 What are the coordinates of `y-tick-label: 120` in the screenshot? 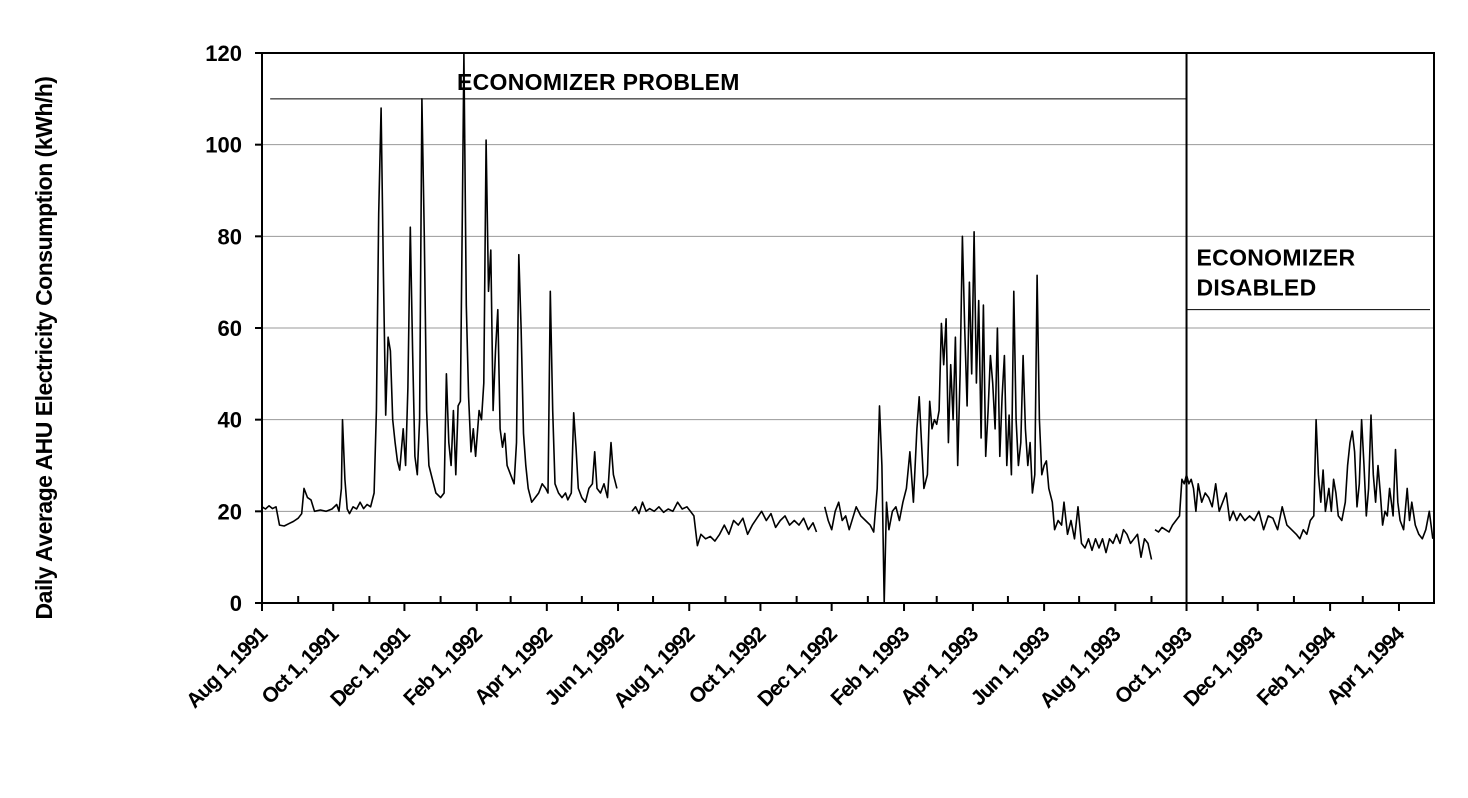 It's located at (223, 53).